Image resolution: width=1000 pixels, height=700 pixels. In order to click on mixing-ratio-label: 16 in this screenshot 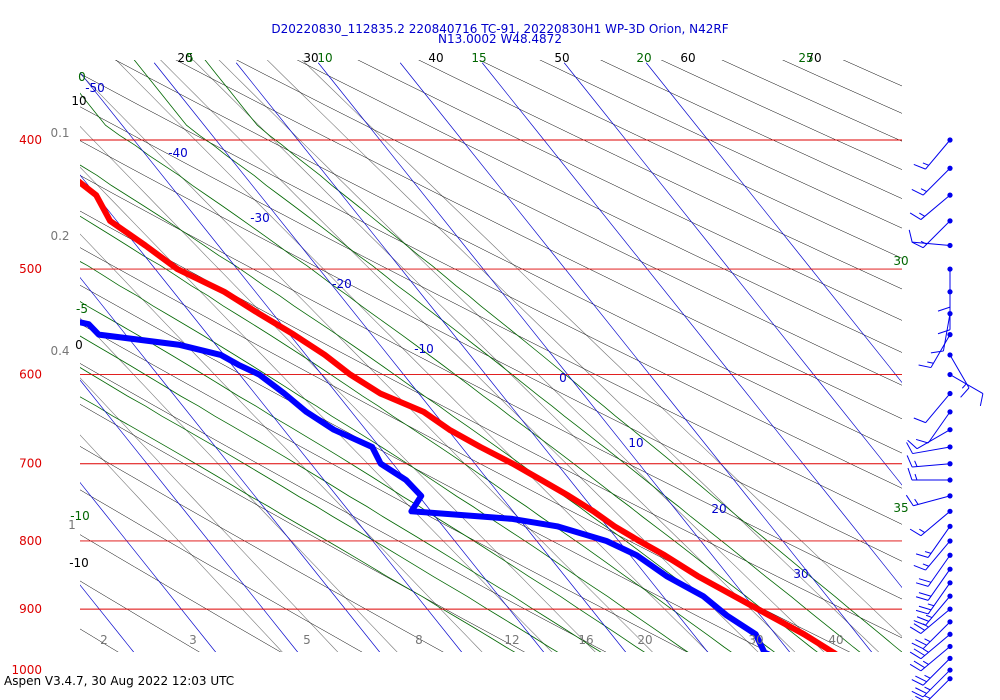, I will do `click(585, 640)`.